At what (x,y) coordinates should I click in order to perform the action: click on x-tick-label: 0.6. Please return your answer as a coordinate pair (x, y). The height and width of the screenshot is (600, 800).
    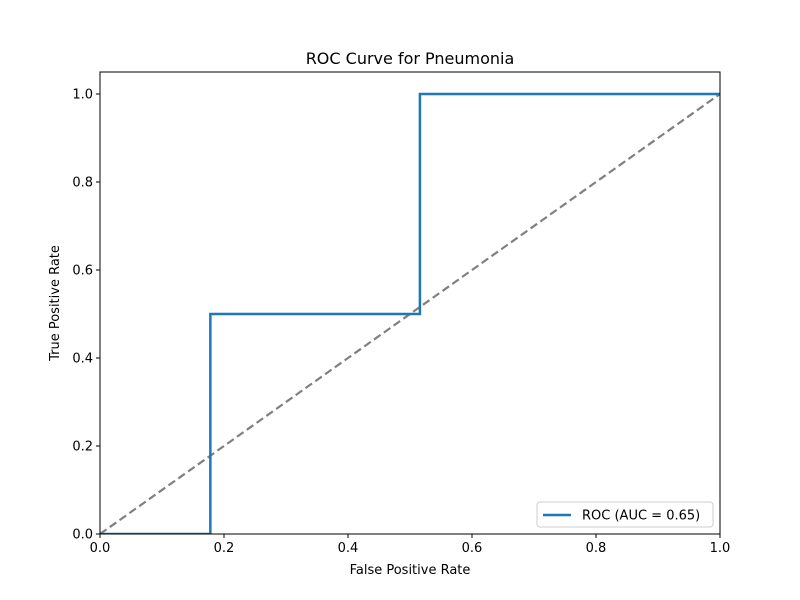
    Looking at the image, I should click on (472, 548).